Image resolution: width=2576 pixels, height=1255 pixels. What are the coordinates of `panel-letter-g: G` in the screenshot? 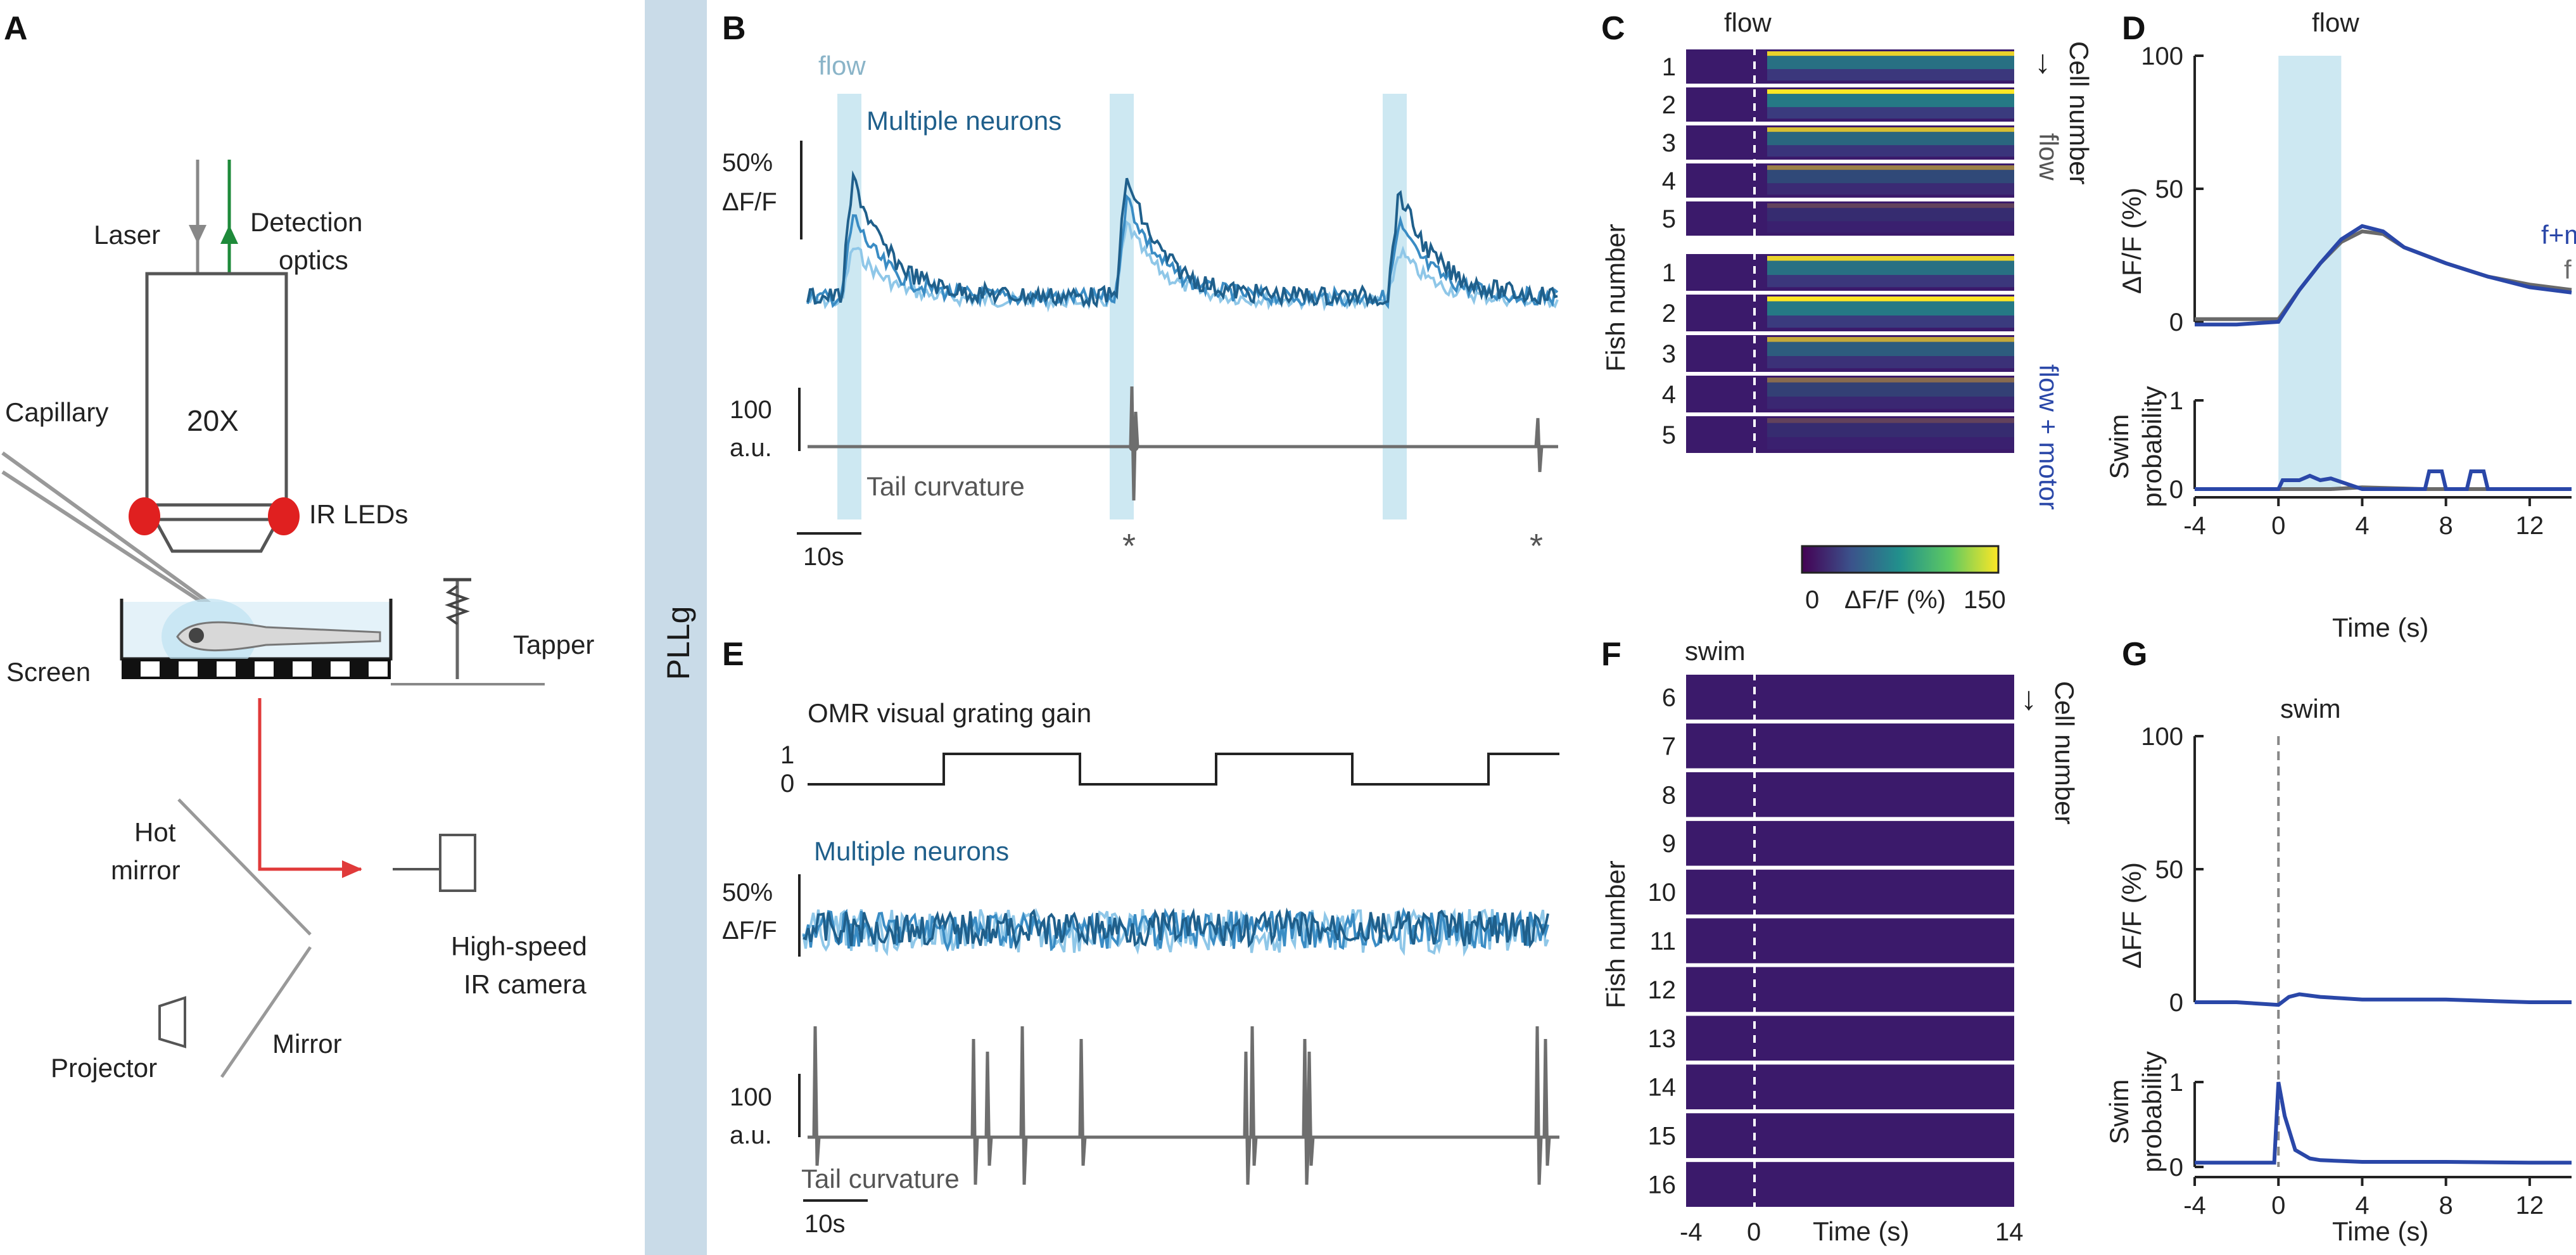 It's located at (2134, 655).